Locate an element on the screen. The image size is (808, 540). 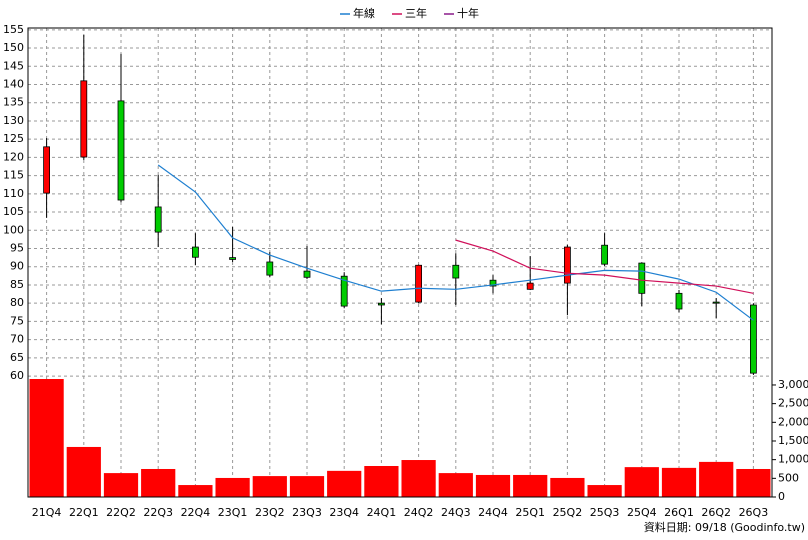
x-tick-label: 26Q2 is located at coordinates (716, 512).